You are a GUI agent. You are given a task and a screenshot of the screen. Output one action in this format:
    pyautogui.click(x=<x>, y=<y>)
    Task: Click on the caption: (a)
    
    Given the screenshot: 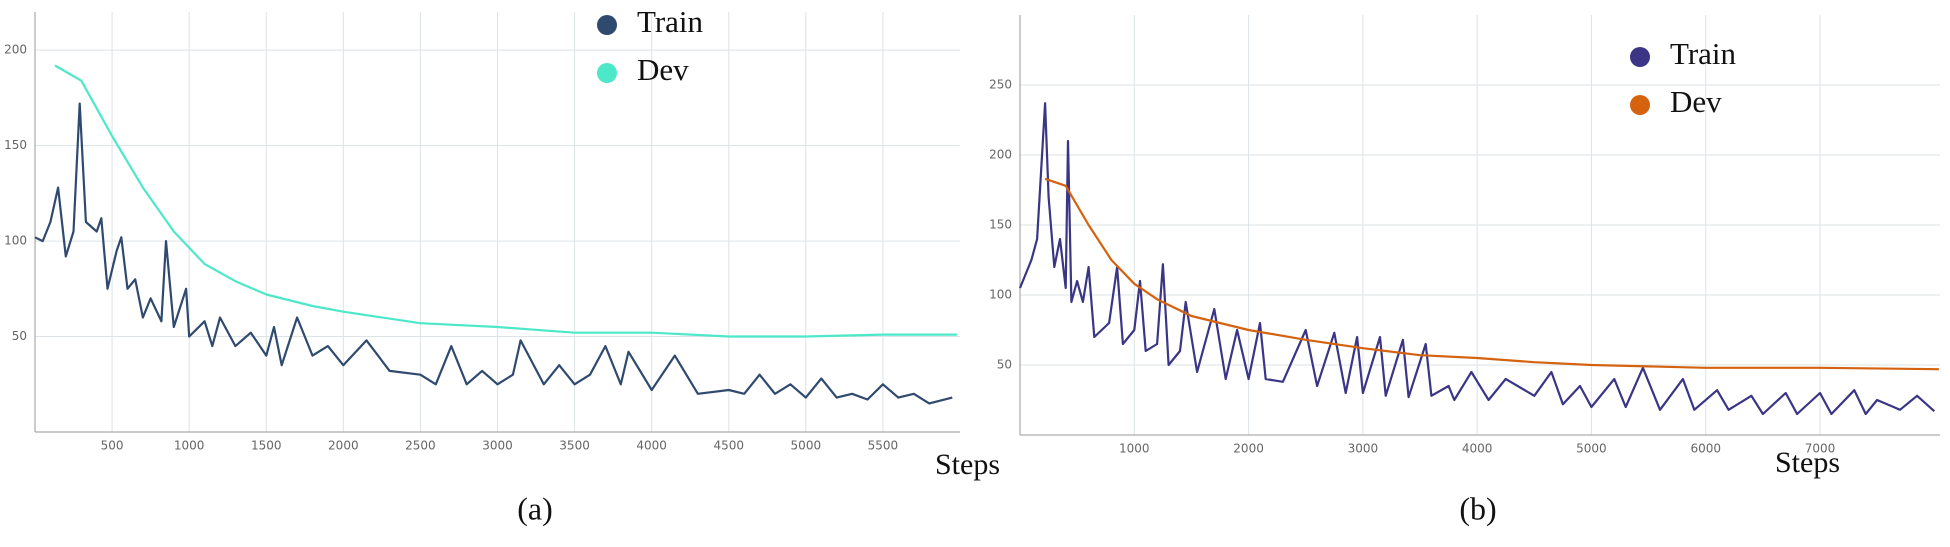 What is the action you would take?
    pyautogui.click(x=535, y=508)
    